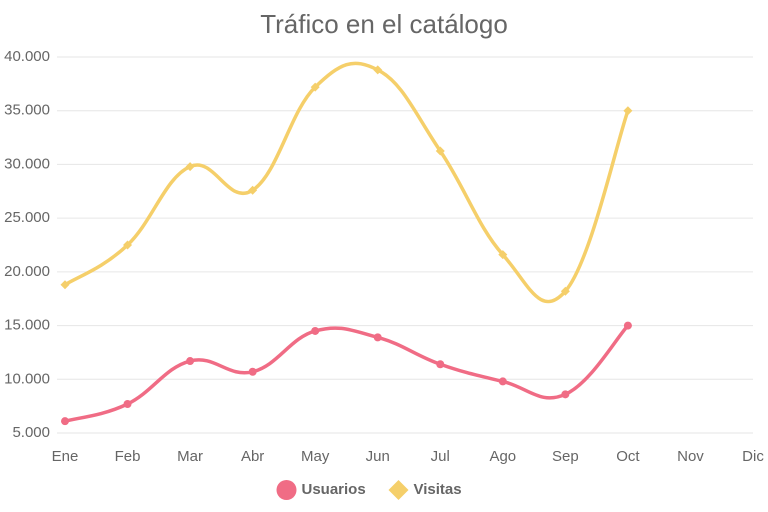  Describe the element at coordinates (690, 456) in the screenshot. I see `x-tick-label: Nov` at that location.